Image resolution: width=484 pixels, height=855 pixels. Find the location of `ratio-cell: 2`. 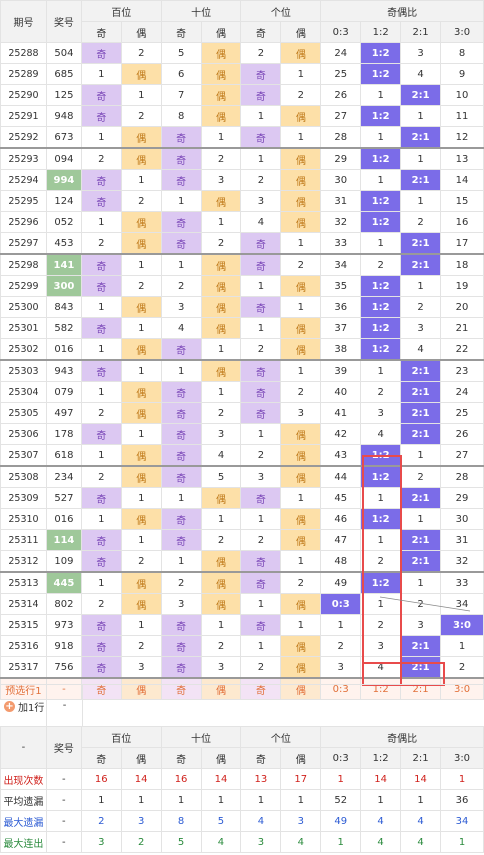

ratio-cell: 2 is located at coordinates (421, 307).